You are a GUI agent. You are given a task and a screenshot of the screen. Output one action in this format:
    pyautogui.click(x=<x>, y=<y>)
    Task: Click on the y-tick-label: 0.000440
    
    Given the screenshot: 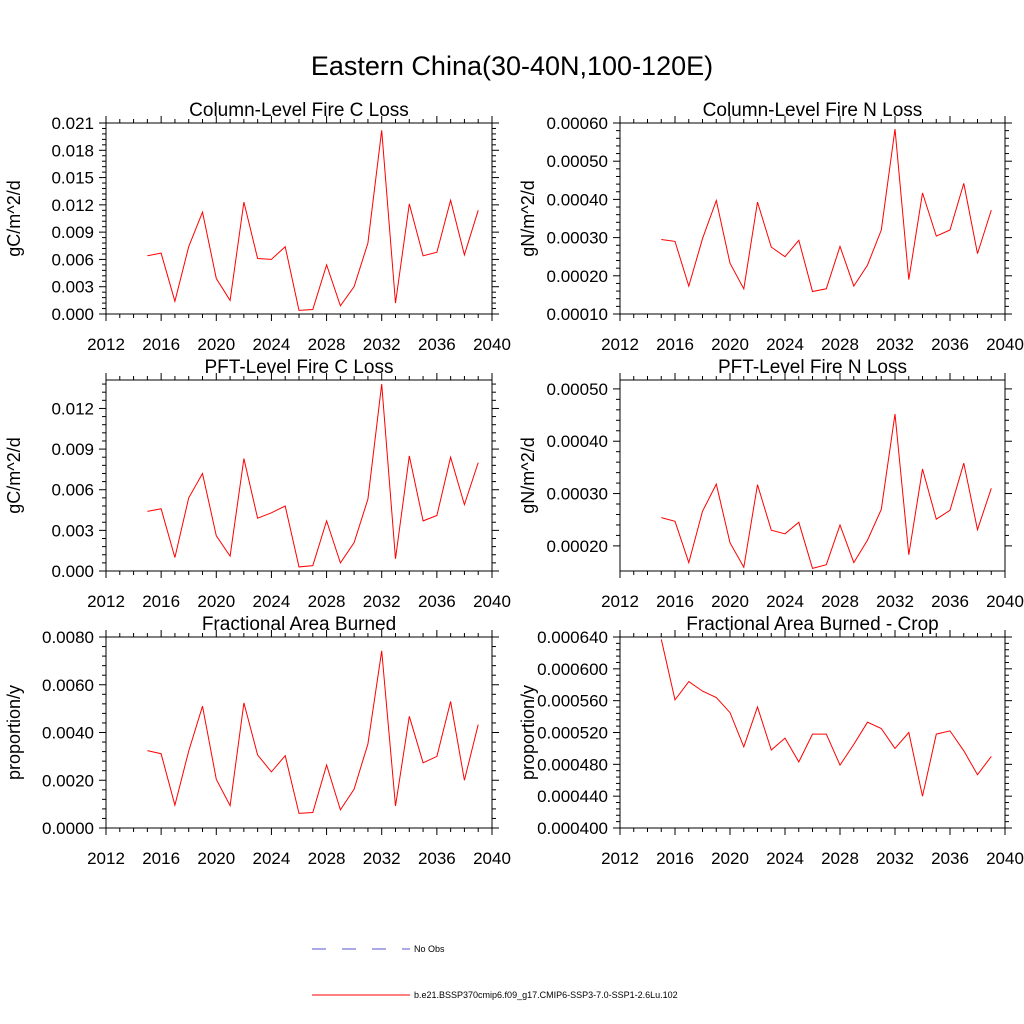 What is the action you would take?
    pyautogui.click(x=572, y=796)
    